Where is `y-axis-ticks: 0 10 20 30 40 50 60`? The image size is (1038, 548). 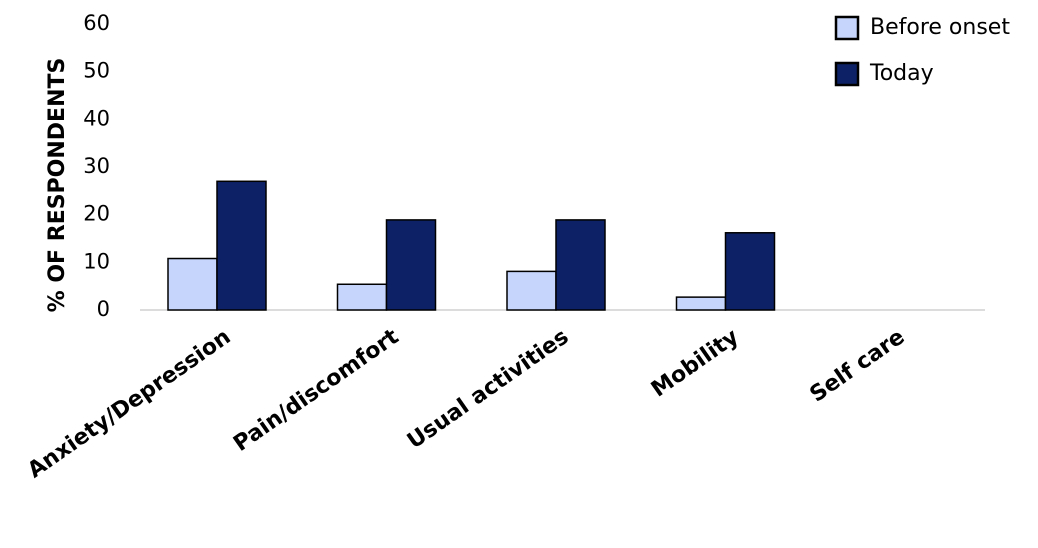
y-axis-ticks: 0 10 20 30 40 50 60 is located at coordinates (96, 166).